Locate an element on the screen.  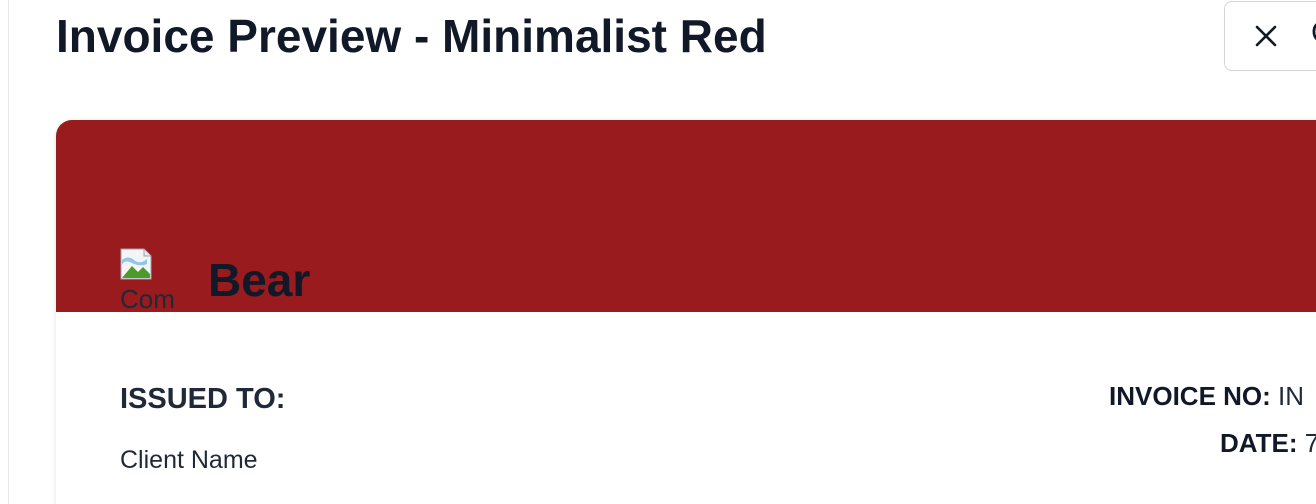
modal-left-edge is located at coordinates (4, 252).